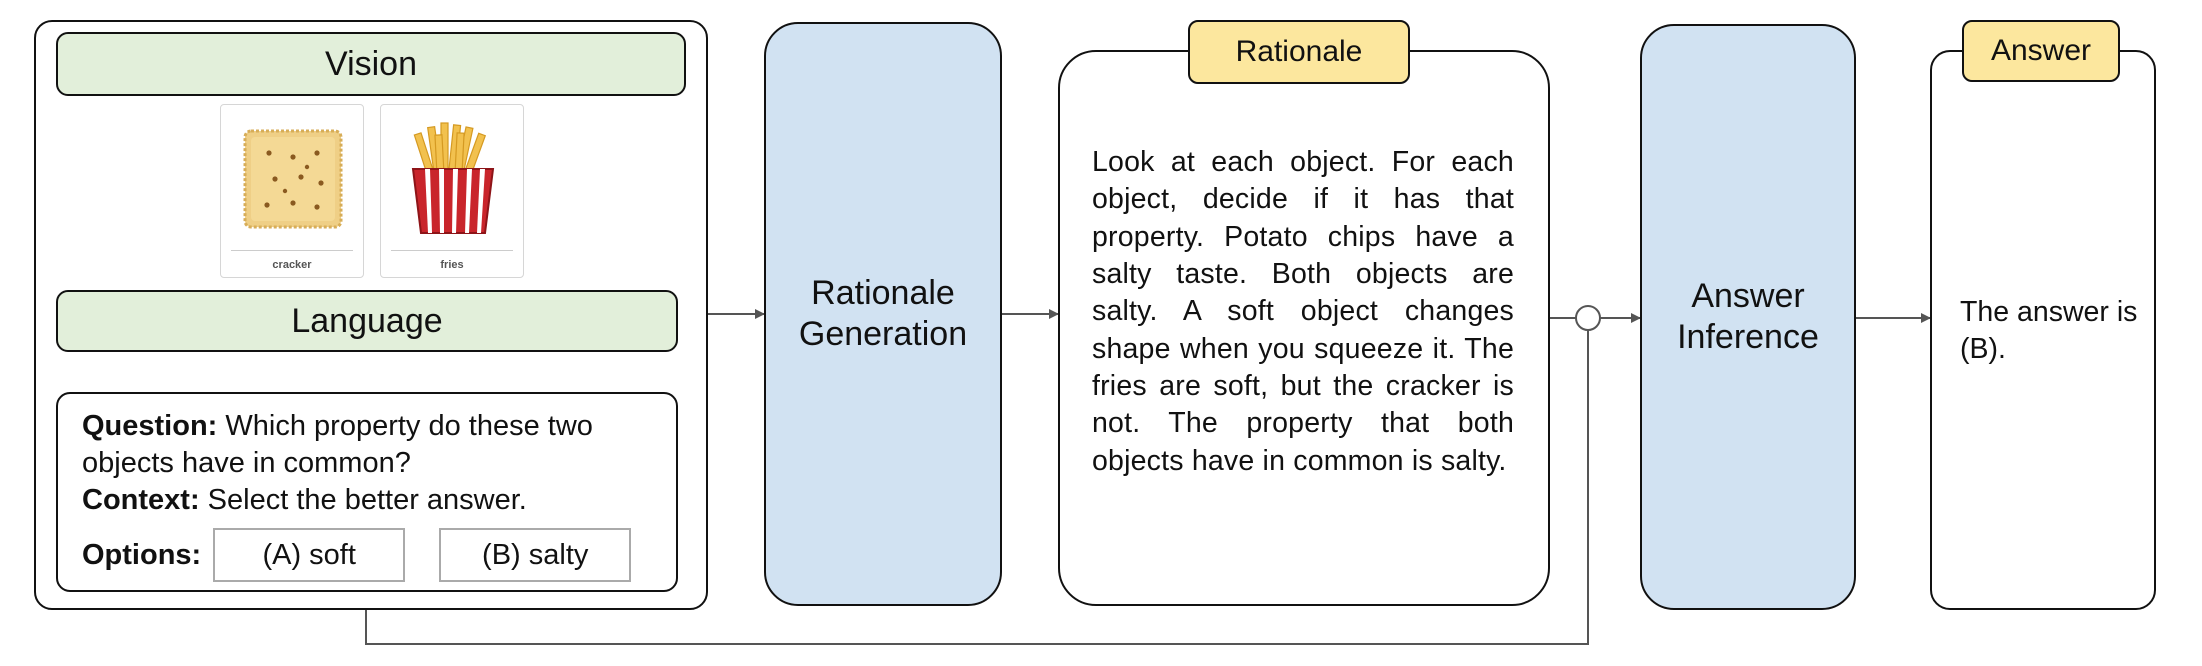 The image size is (2202, 666). What do you see at coordinates (150, 426) in the screenshot?
I see `question-label: Question:` at bounding box center [150, 426].